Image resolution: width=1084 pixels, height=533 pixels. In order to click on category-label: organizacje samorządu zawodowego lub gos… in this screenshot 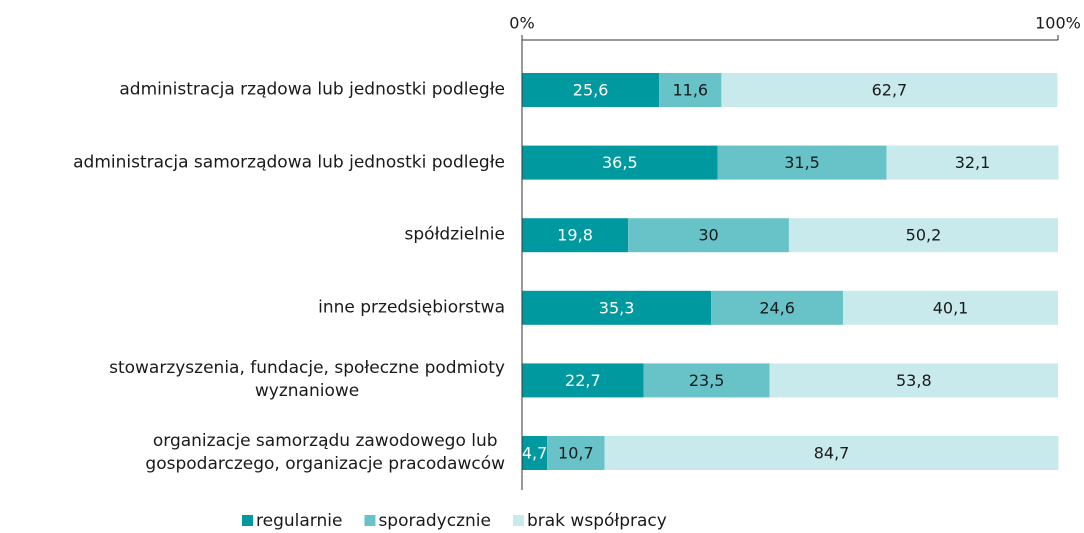, I will do `click(325, 452)`.